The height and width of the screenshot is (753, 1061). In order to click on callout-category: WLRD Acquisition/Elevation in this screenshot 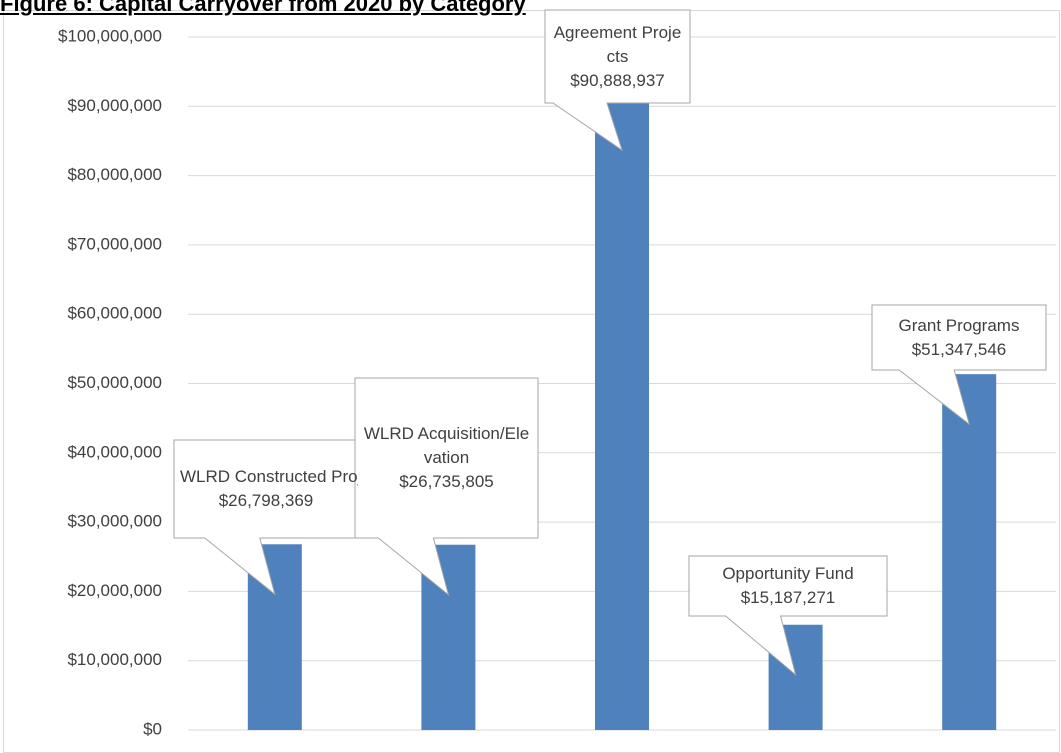, I will do `click(446, 445)`.